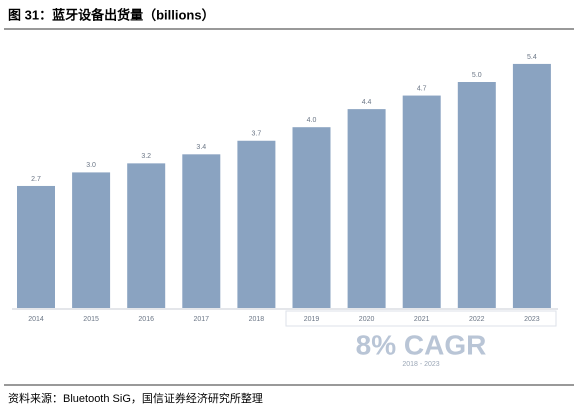 The height and width of the screenshot is (411, 578). What do you see at coordinates (477, 319) in the screenshot?
I see `x-tick-label: 2022` at bounding box center [477, 319].